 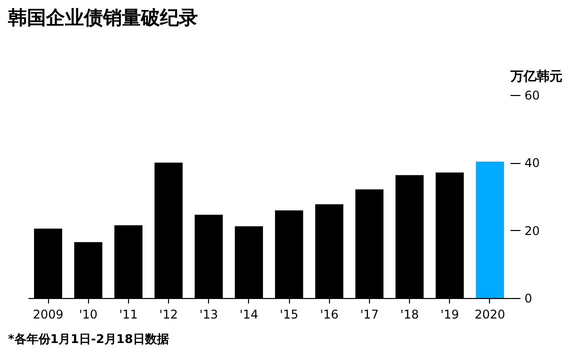 I want to click on x-tick-label: '18, so click(x=409, y=315).